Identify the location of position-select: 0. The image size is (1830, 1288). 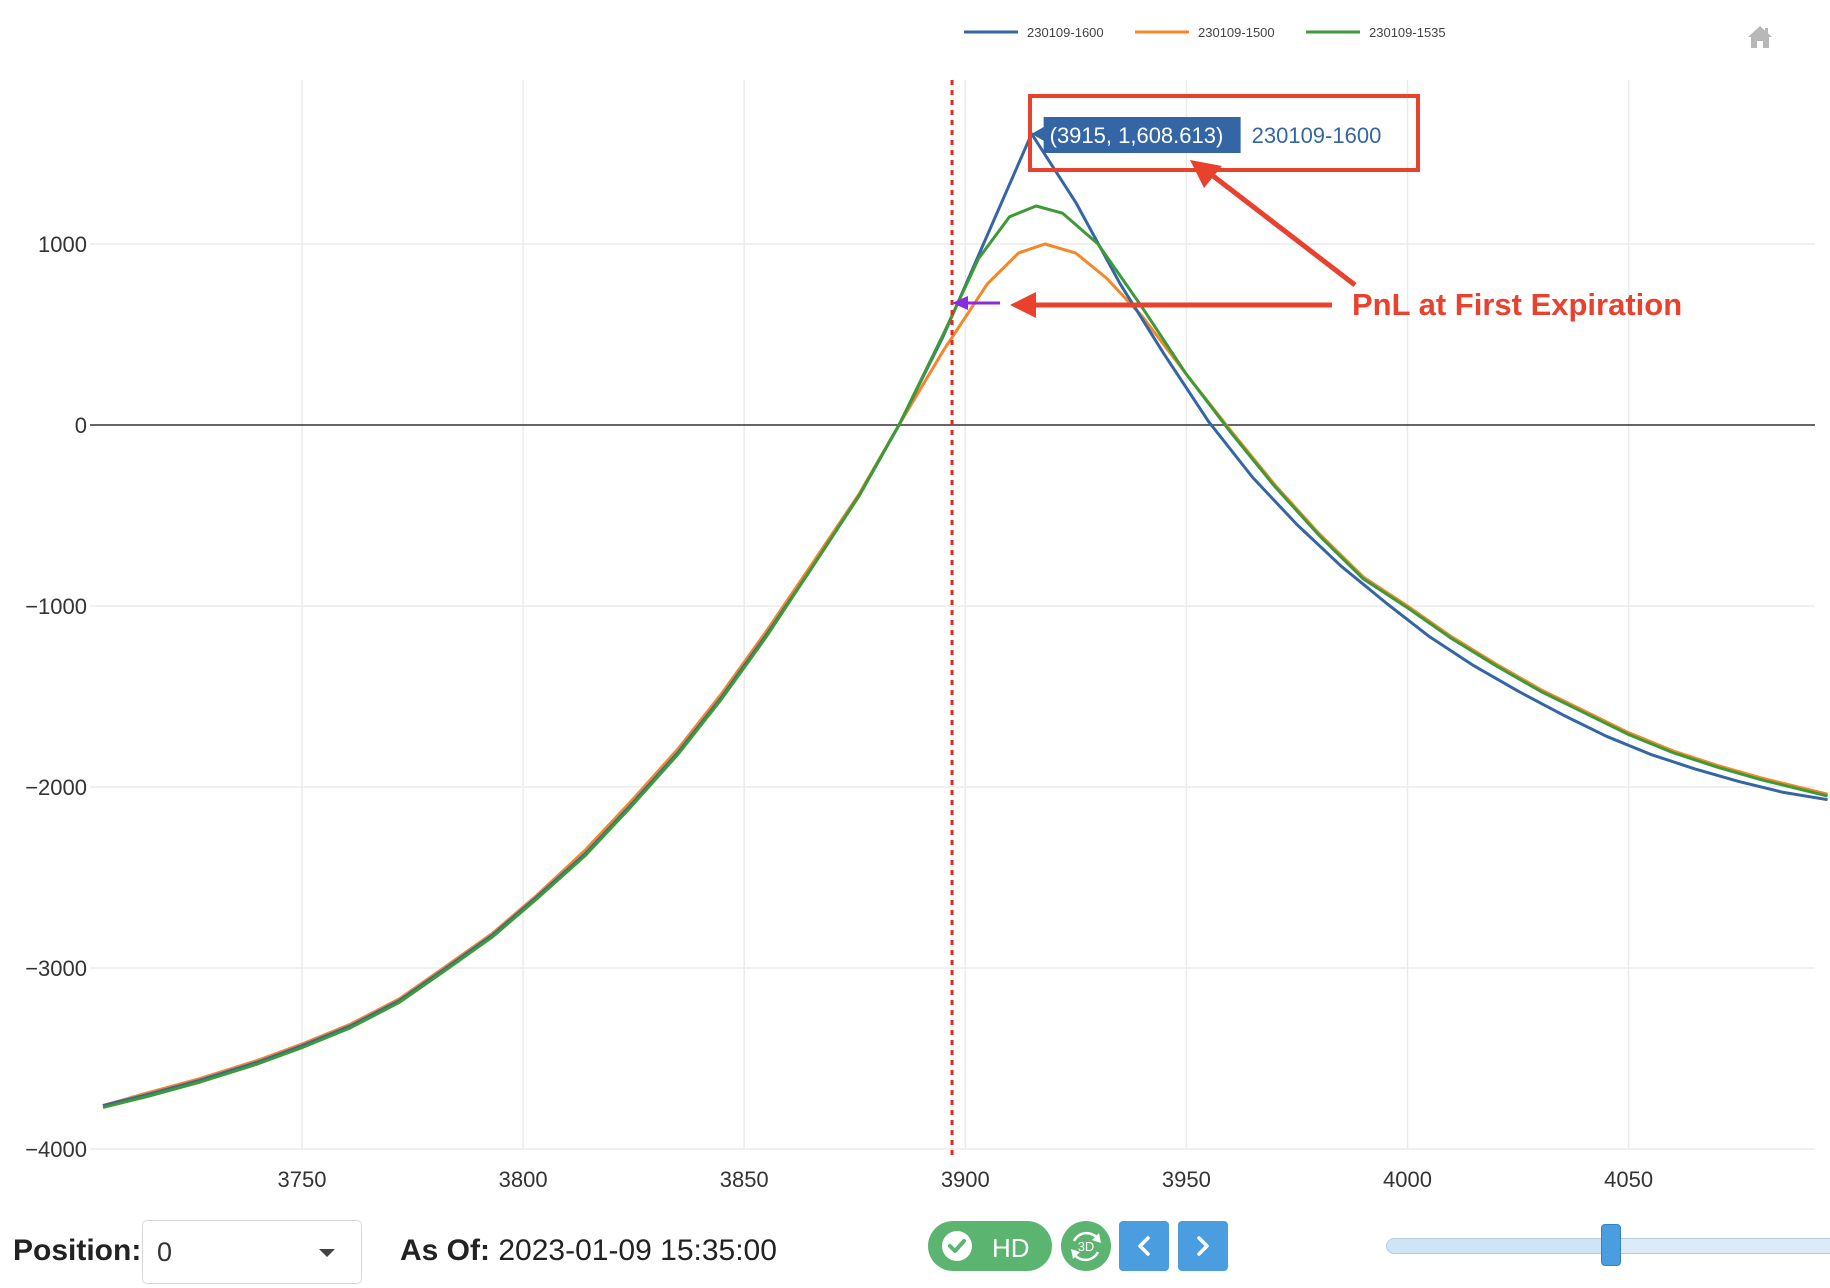
(252, 1252).